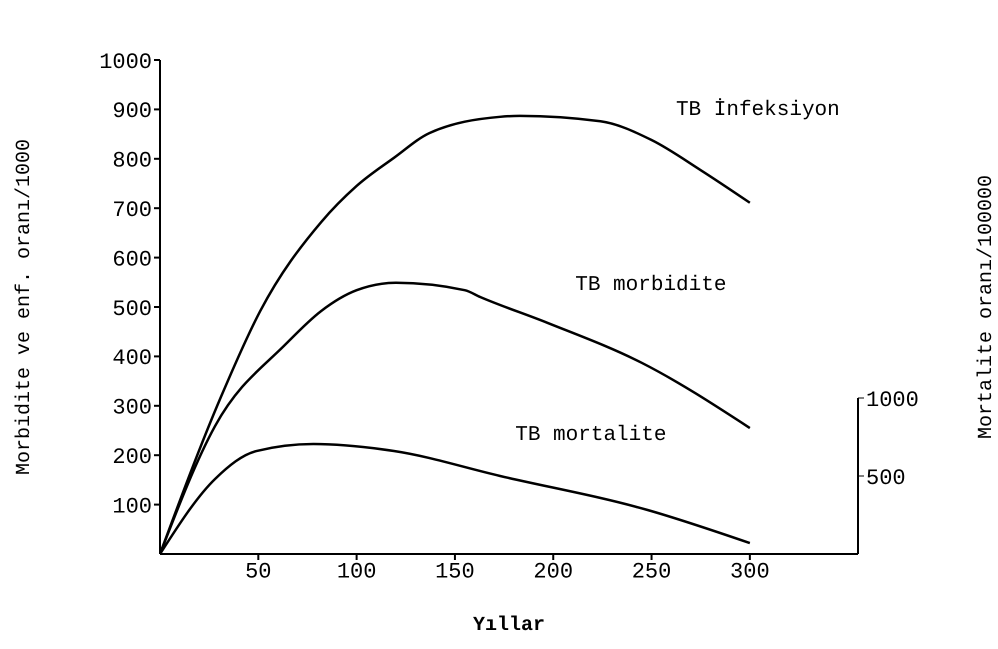 This screenshot has height=649, width=998. Describe the element at coordinates (132, 111) in the screenshot. I see `y-tick-label: 900` at that location.